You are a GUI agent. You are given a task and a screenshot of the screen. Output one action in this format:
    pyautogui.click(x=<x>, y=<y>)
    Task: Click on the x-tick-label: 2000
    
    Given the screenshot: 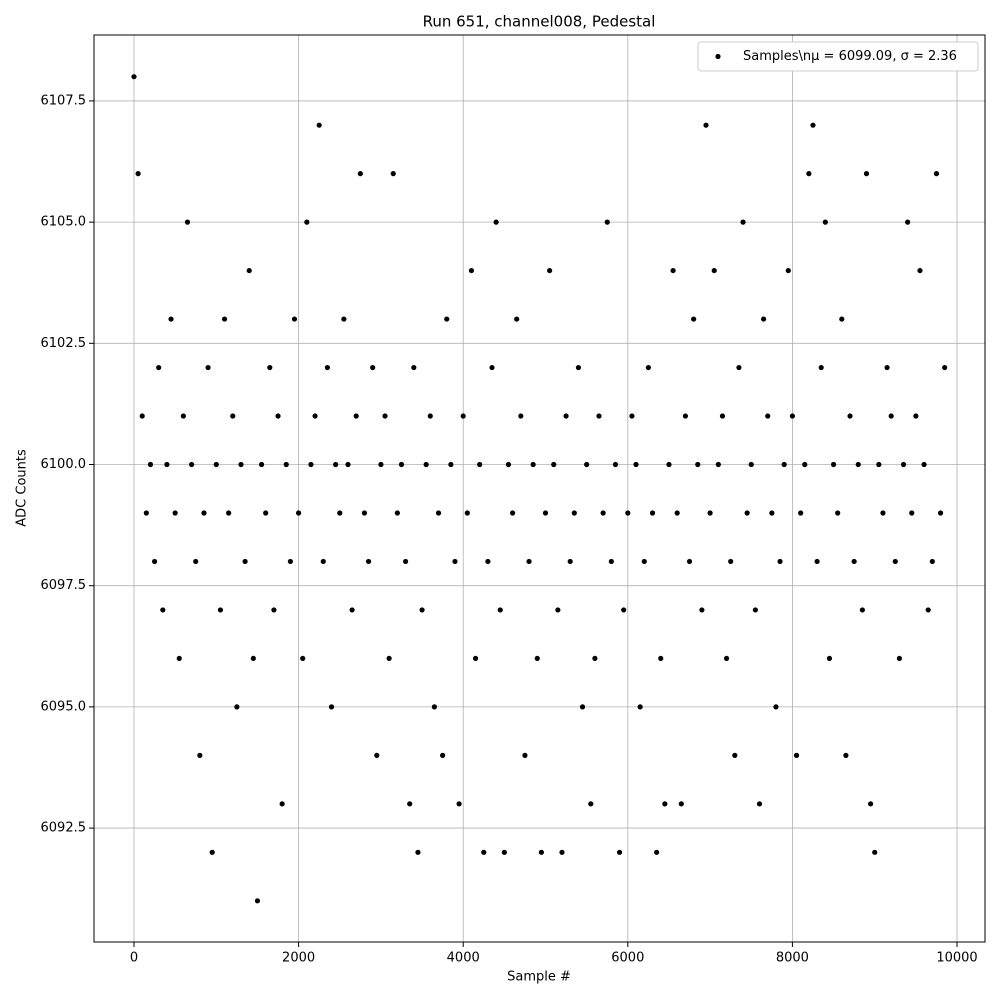 What is the action you would take?
    pyautogui.click(x=298, y=958)
    